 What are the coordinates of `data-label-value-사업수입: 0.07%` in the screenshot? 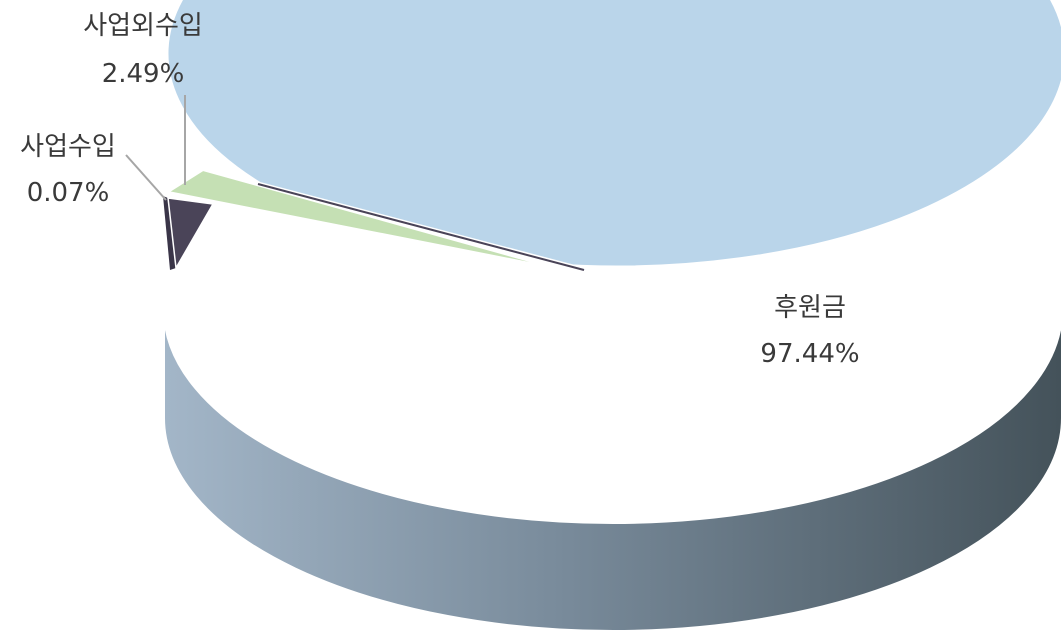 It's located at (68, 193).